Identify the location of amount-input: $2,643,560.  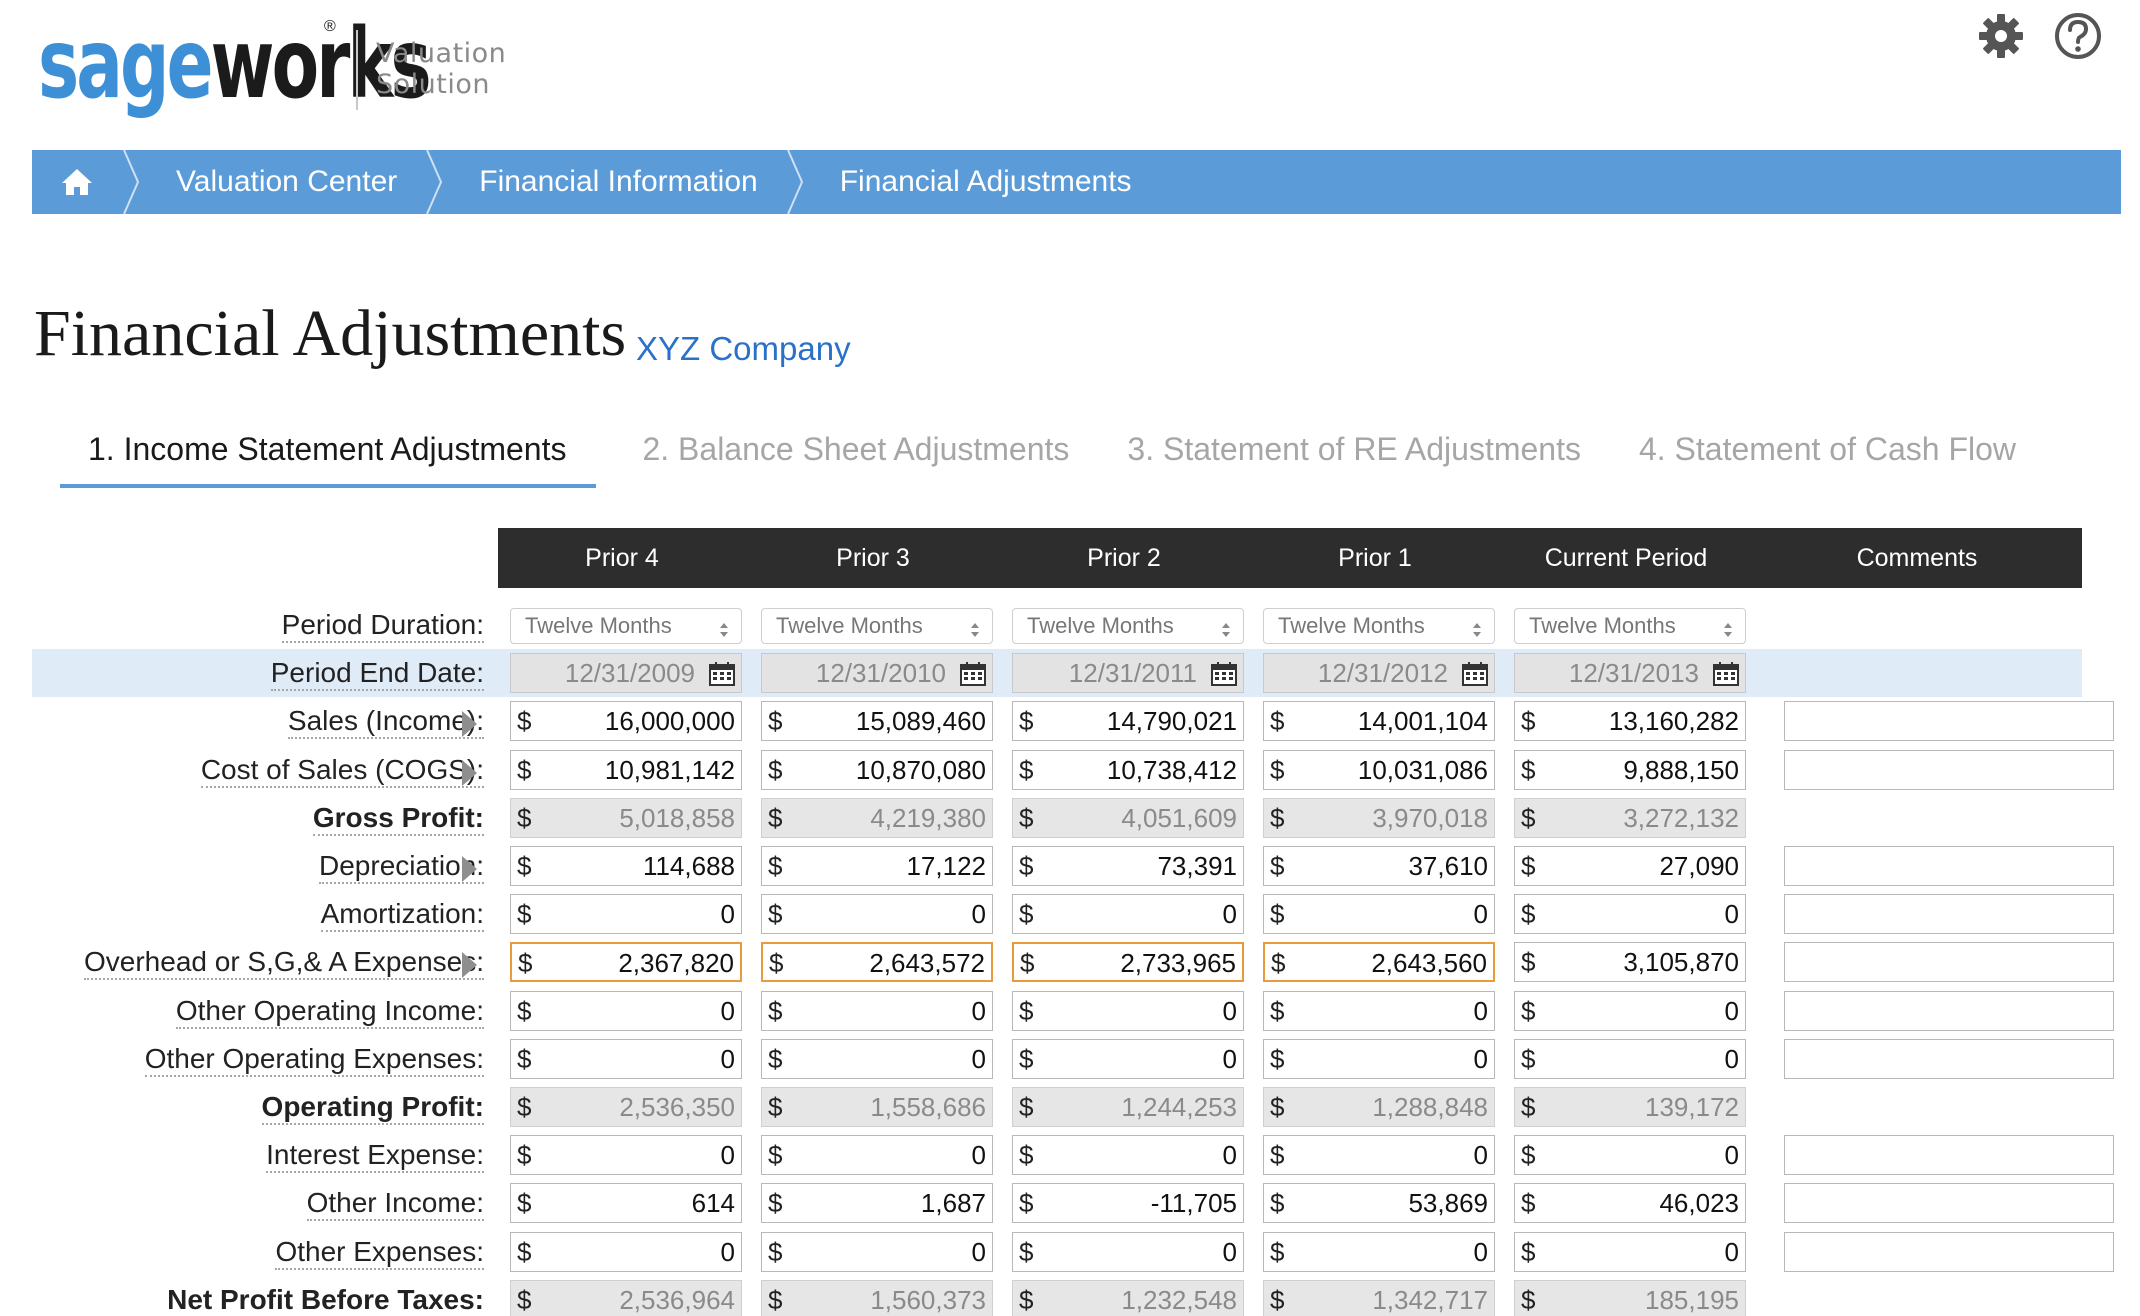
(1379, 962).